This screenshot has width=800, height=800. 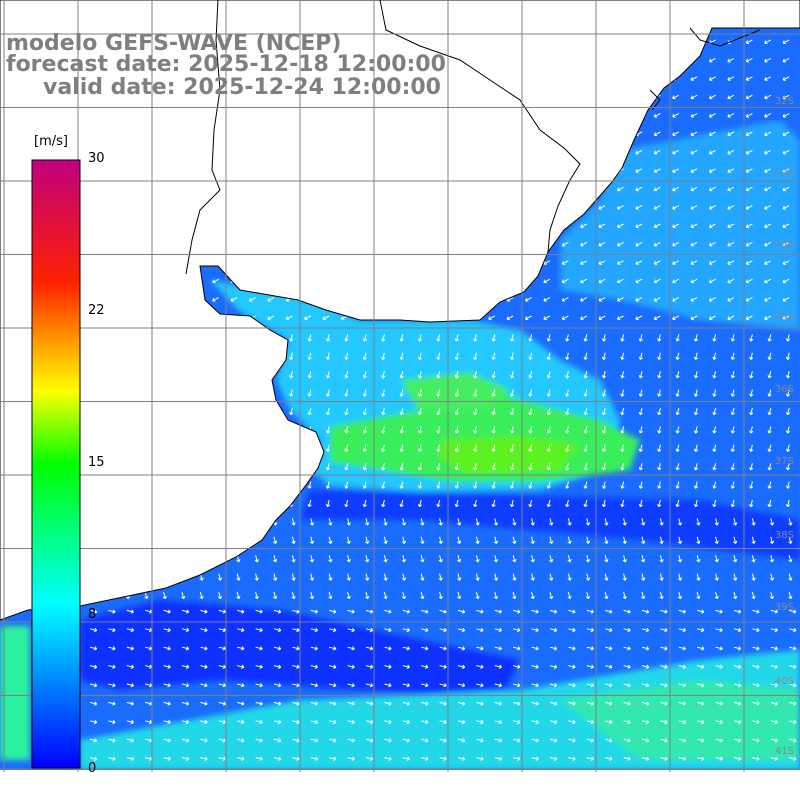 I want to click on lat-label: 41S, so click(x=784, y=751).